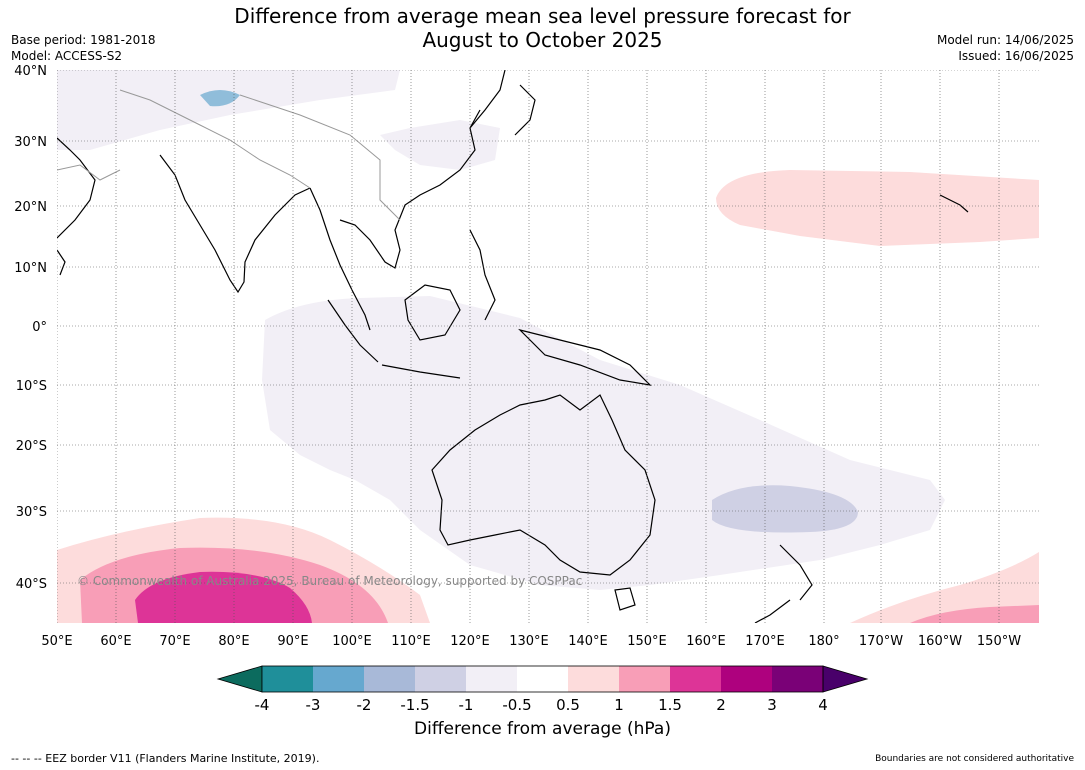 The image size is (1085, 770). What do you see at coordinates (215, 139) in the screenshot?
I see `border-south-asia` at bounding box center [215, 139].